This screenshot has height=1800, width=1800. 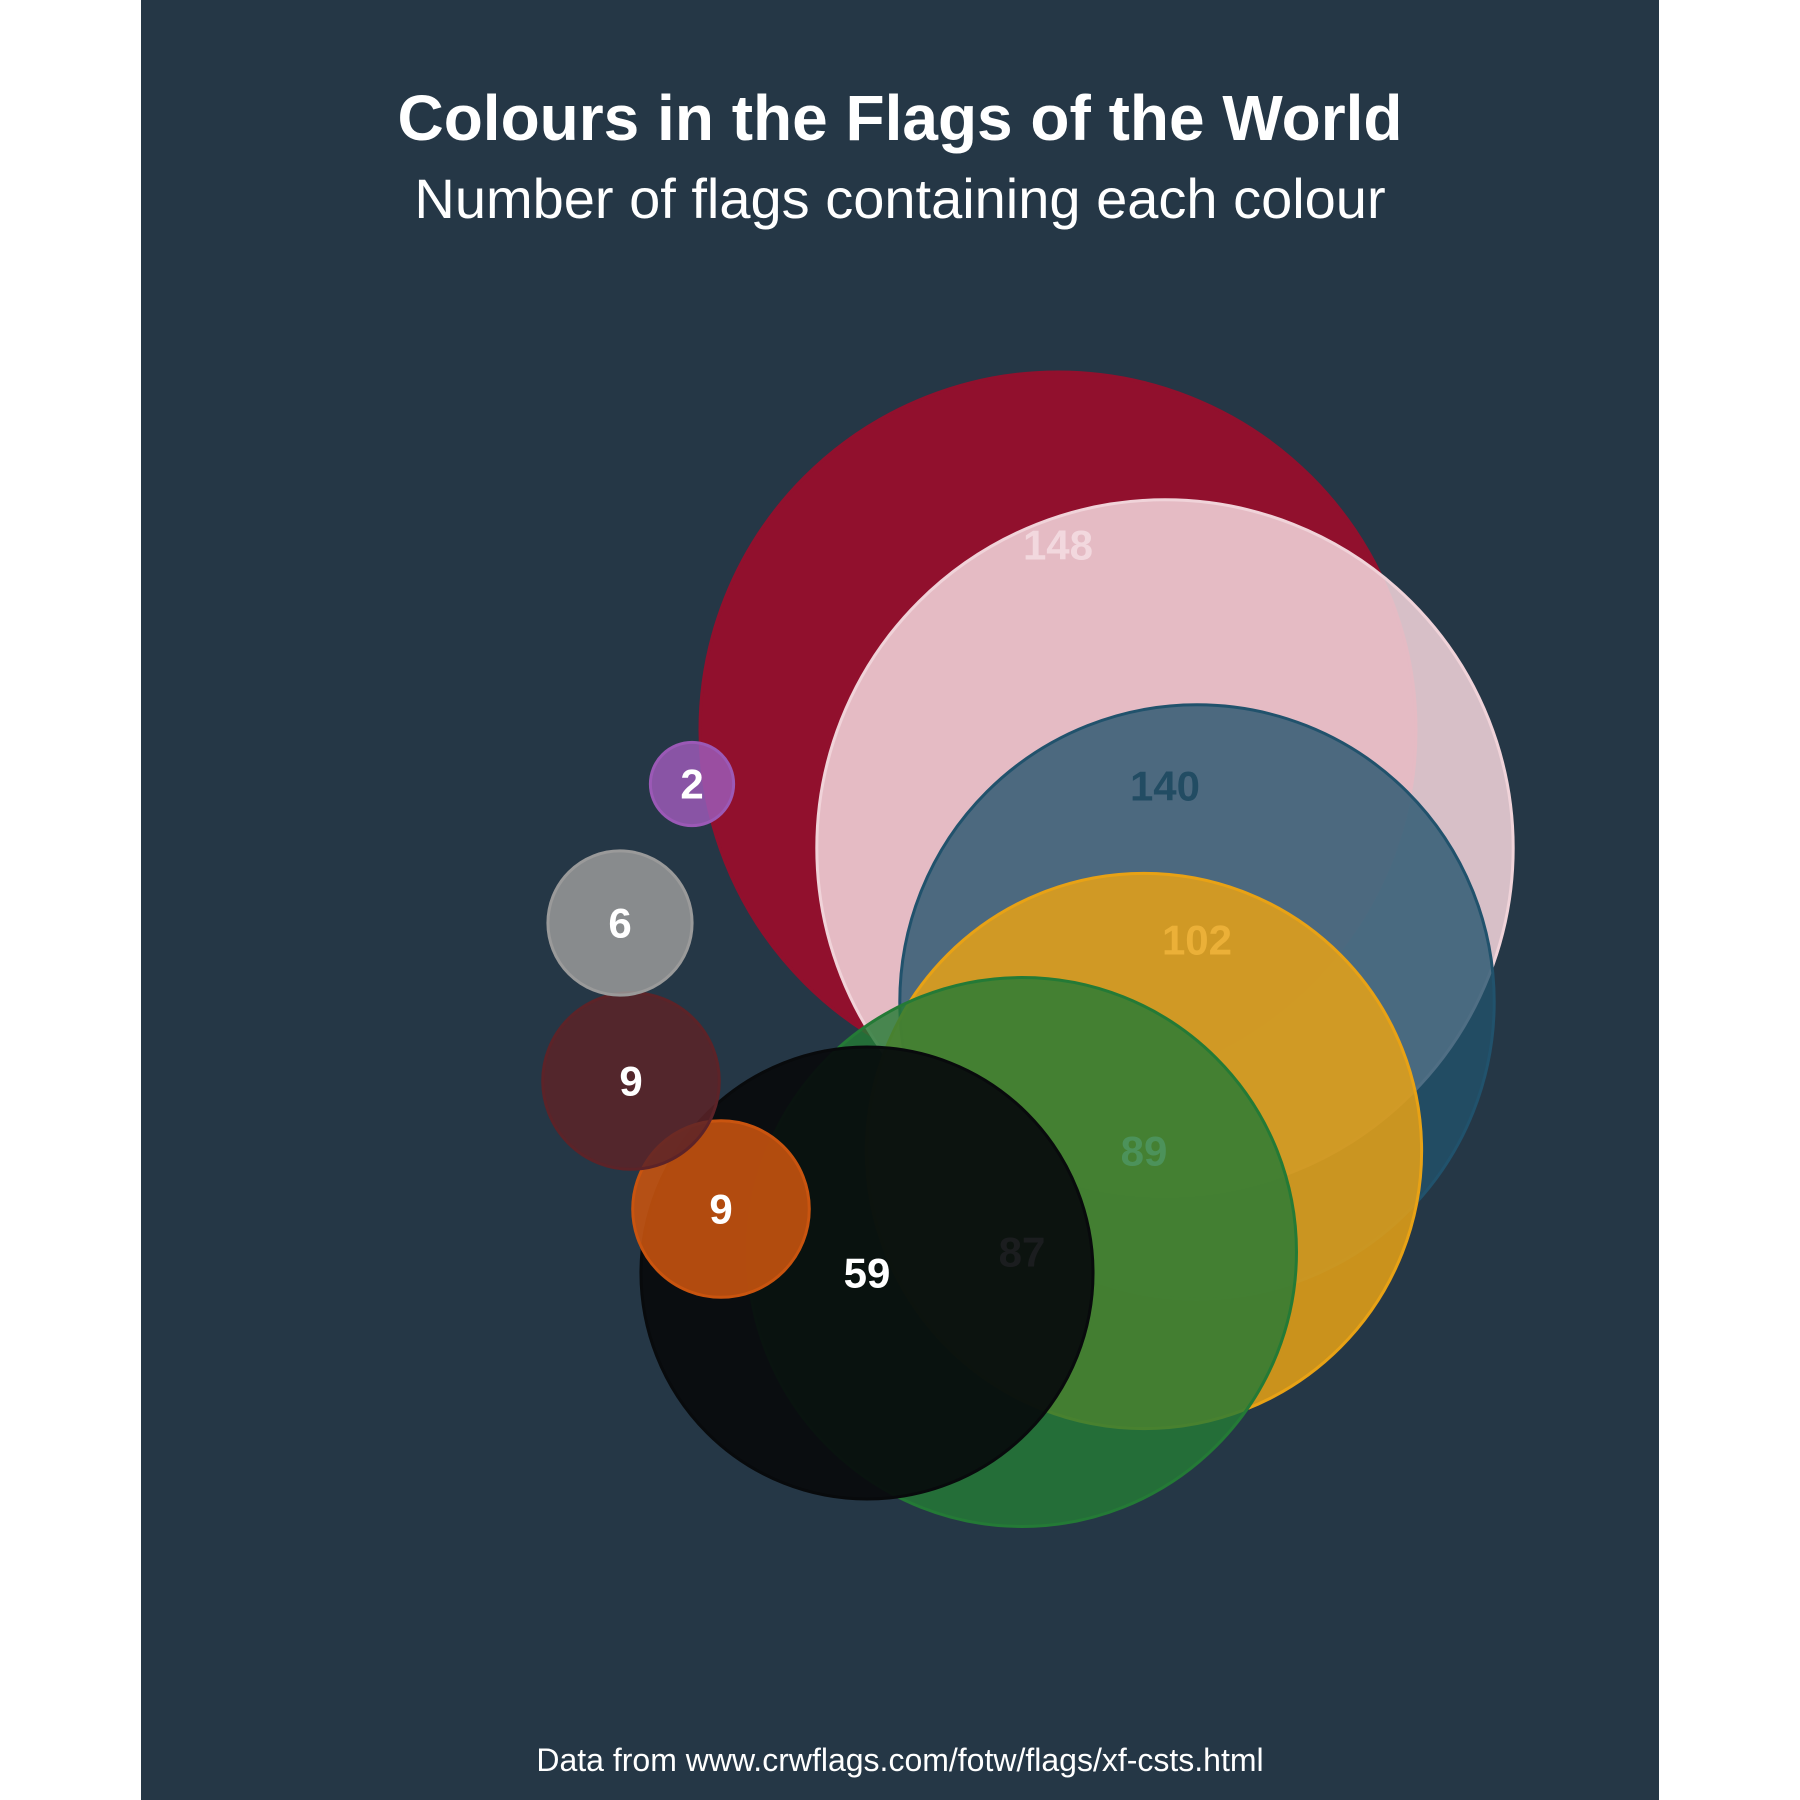 I want to click on bubble-8: 6, so click(x=620, y=923).